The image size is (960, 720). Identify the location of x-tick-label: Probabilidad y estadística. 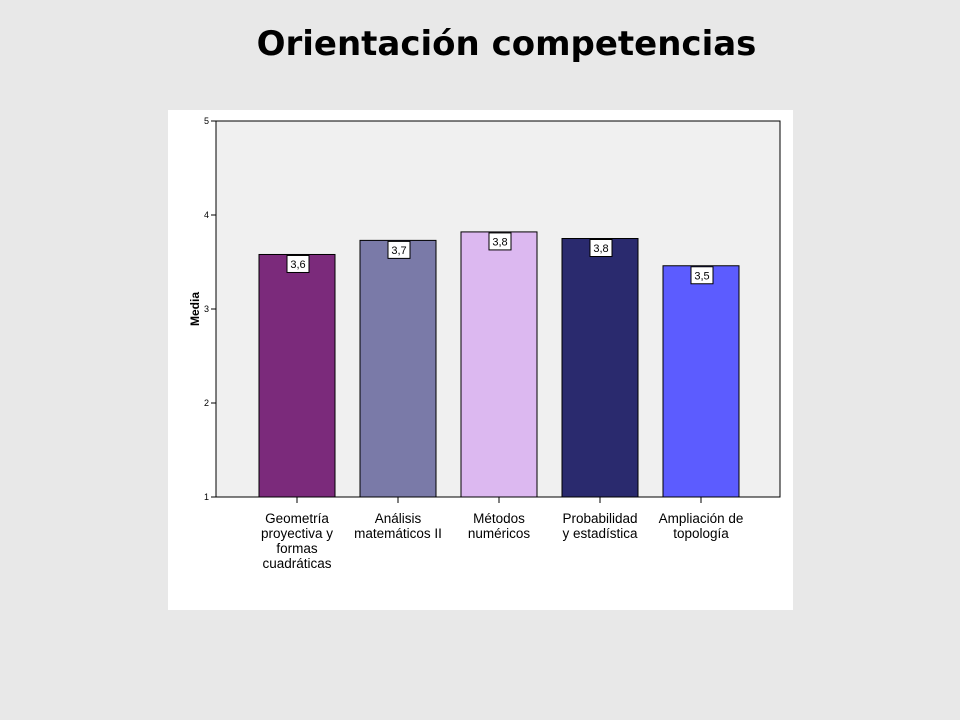
(600, 526).